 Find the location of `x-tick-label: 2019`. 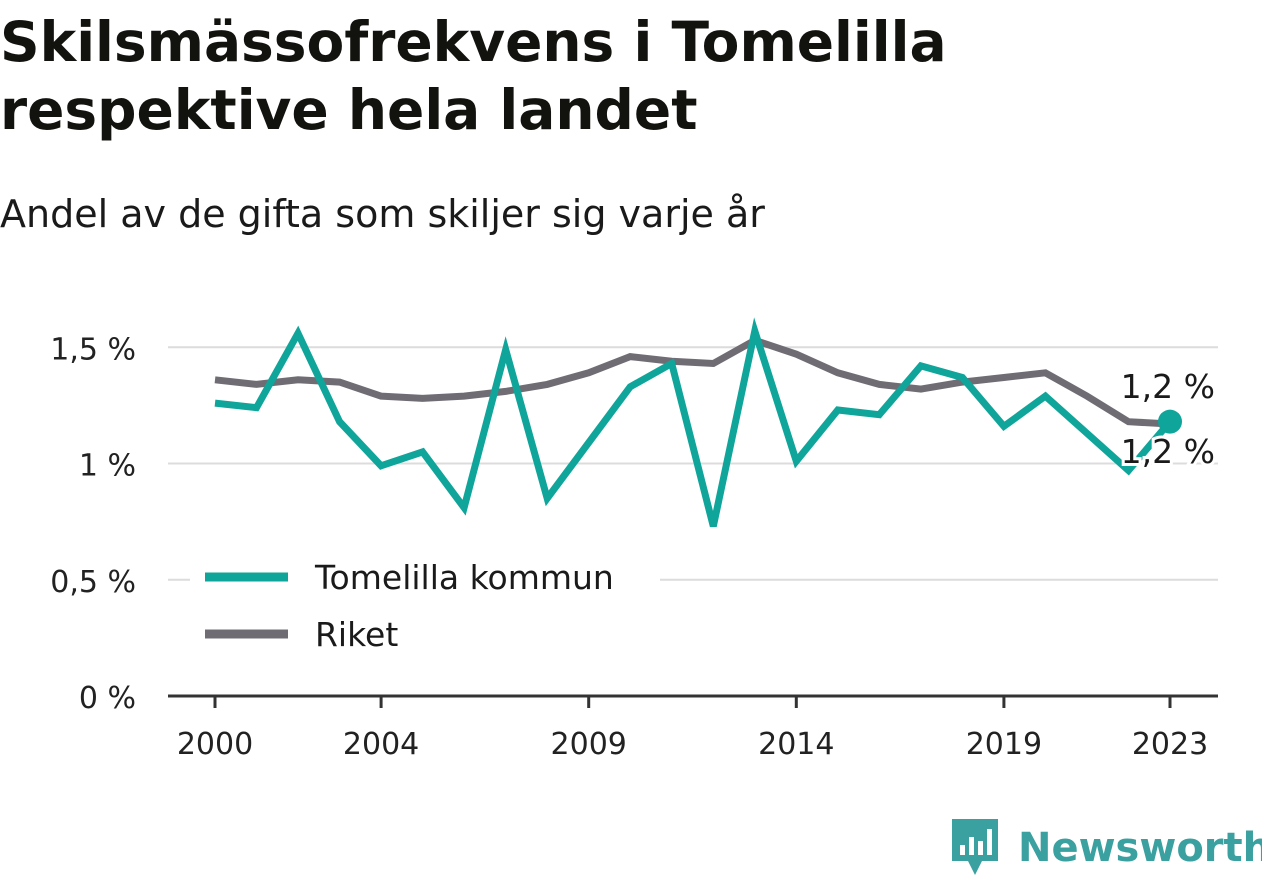

x-tick-label: 2019 is located at coordinates (1004, 744).